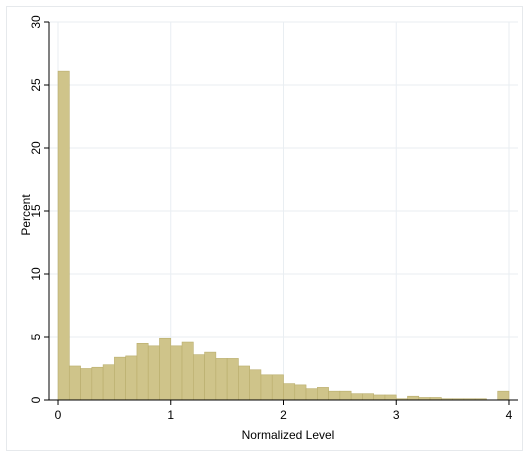 Image resolution: width=529 pixels, height=457 pixels. Describe the element at coordinates (170, 415) in the screenshot. I see `x-tick-label: 1` at that location.